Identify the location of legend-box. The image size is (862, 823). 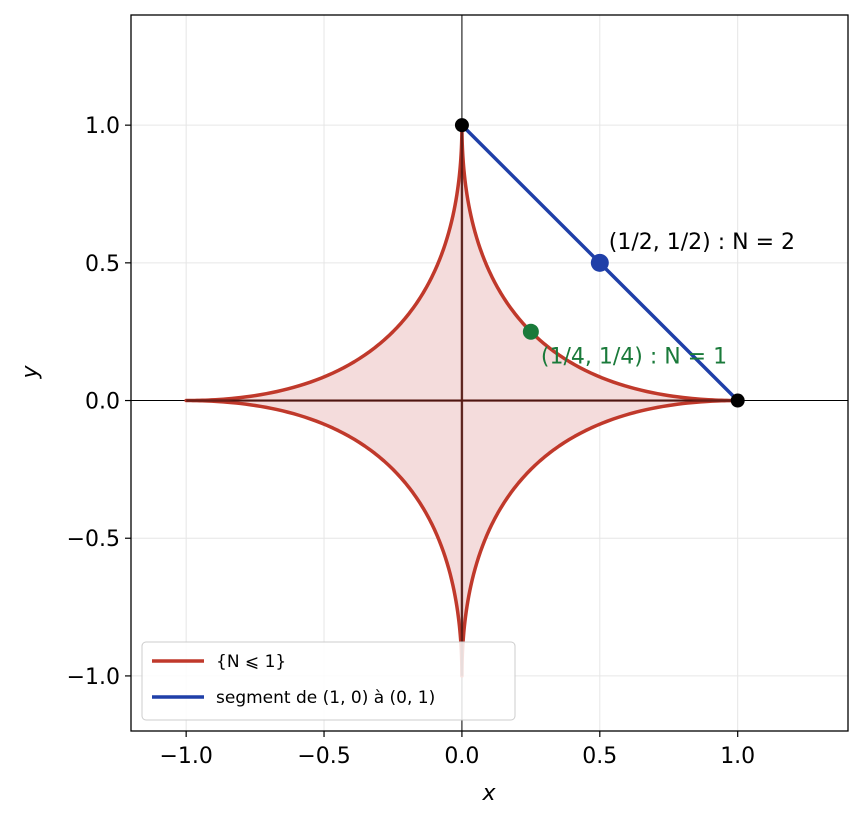
(328, 681).